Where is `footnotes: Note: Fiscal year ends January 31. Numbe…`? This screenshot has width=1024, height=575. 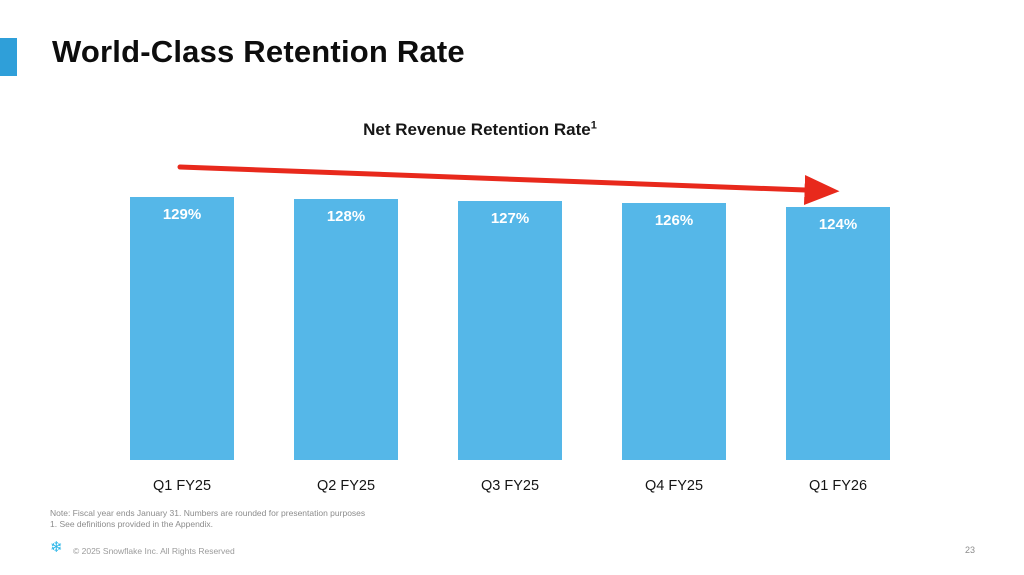 footnotes: Note: Fiscal year ends January 31. Numbe… is located at coordinates (207, 519).